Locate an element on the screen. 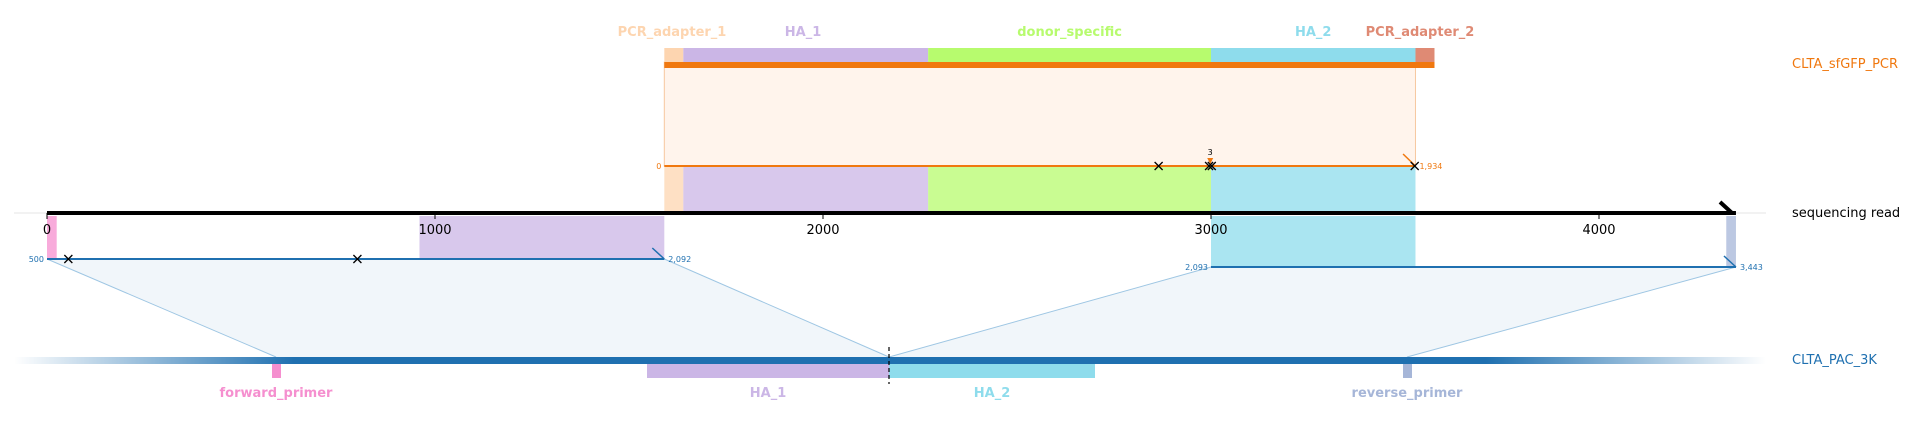 The height and width of the screenshot is (426, 1919). read-tick-label: 1000 is located at coordinates (434, 230).